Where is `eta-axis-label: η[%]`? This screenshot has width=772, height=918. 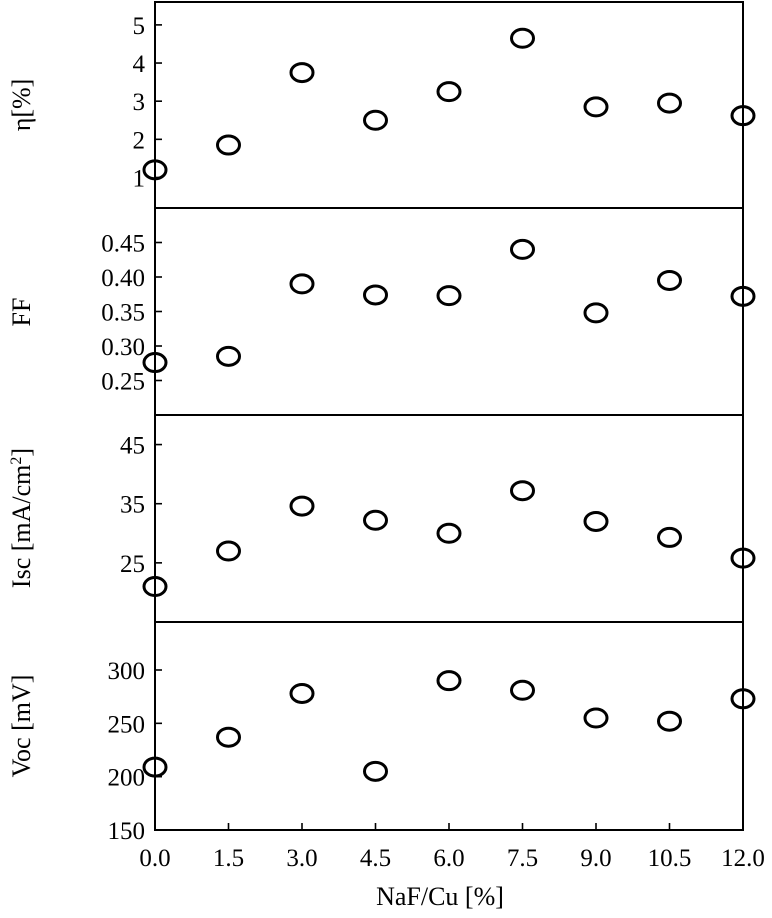
eta-axis-label: η[%] is located at coordinates (21, 105).